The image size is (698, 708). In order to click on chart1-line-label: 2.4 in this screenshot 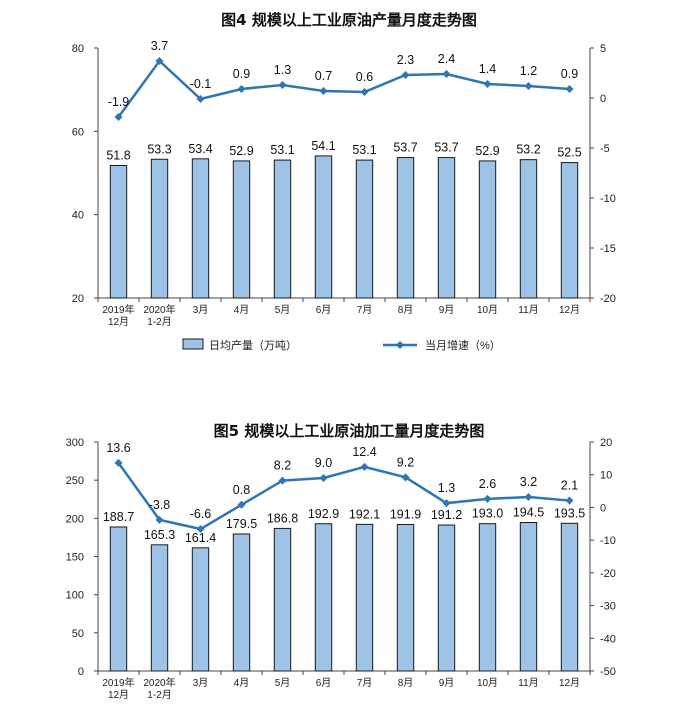, I will do `click(446, 59)`.